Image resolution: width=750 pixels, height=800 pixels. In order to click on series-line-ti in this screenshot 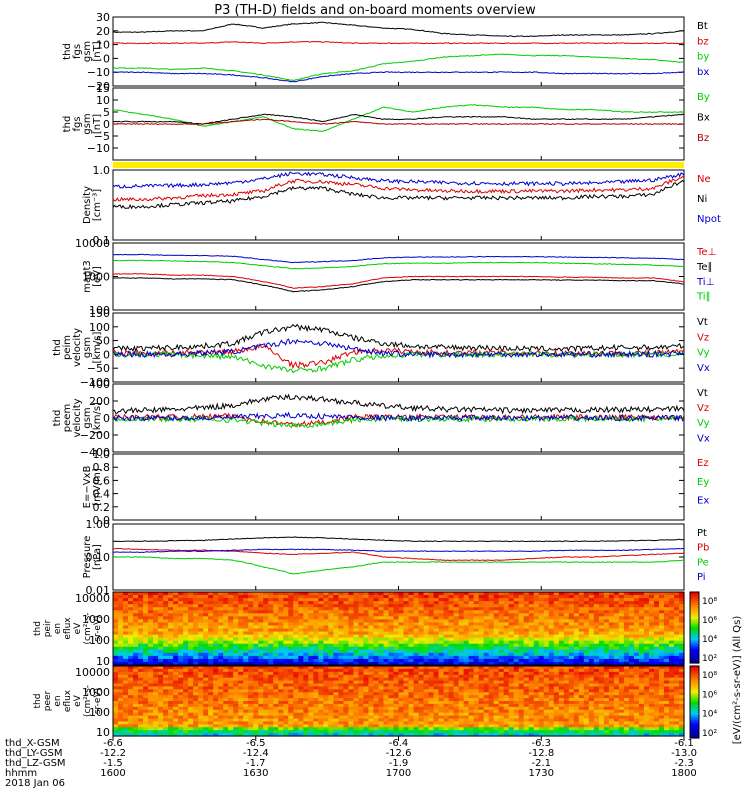, I will do `click(398, 258)`.